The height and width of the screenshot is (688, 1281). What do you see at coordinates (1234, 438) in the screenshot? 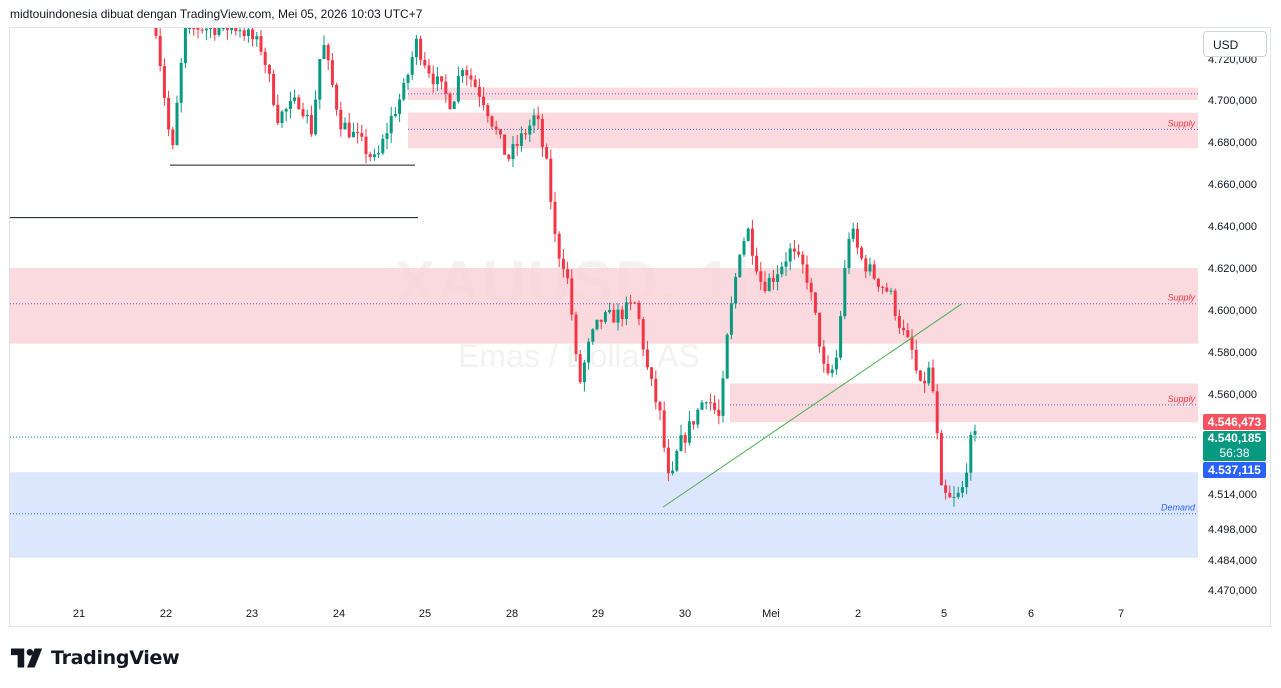
I see `last-price-value: 4.540,185` at bounding box center [1234, 438].